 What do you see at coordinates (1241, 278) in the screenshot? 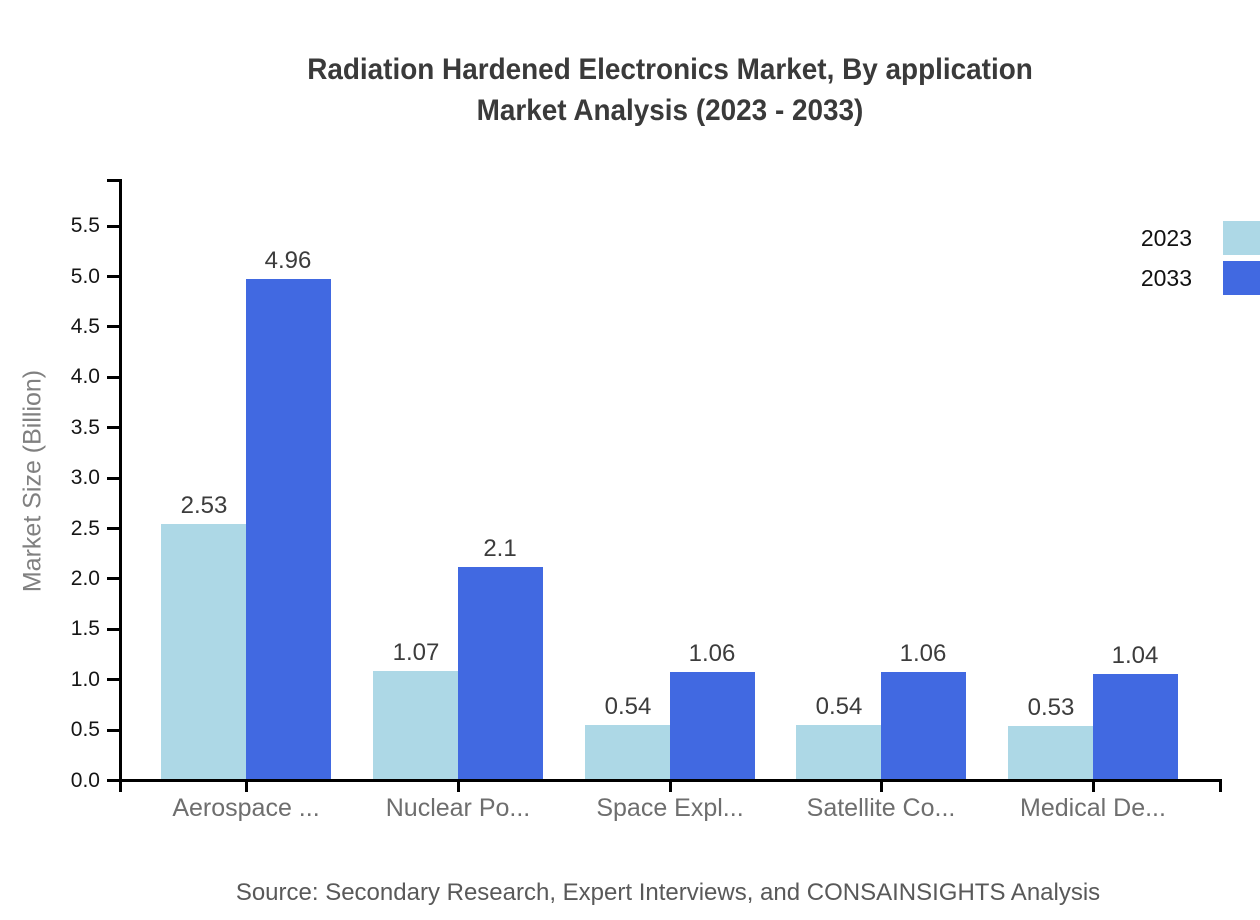
I see `legend-swatch-2033` at bounding box center [1241, 278].